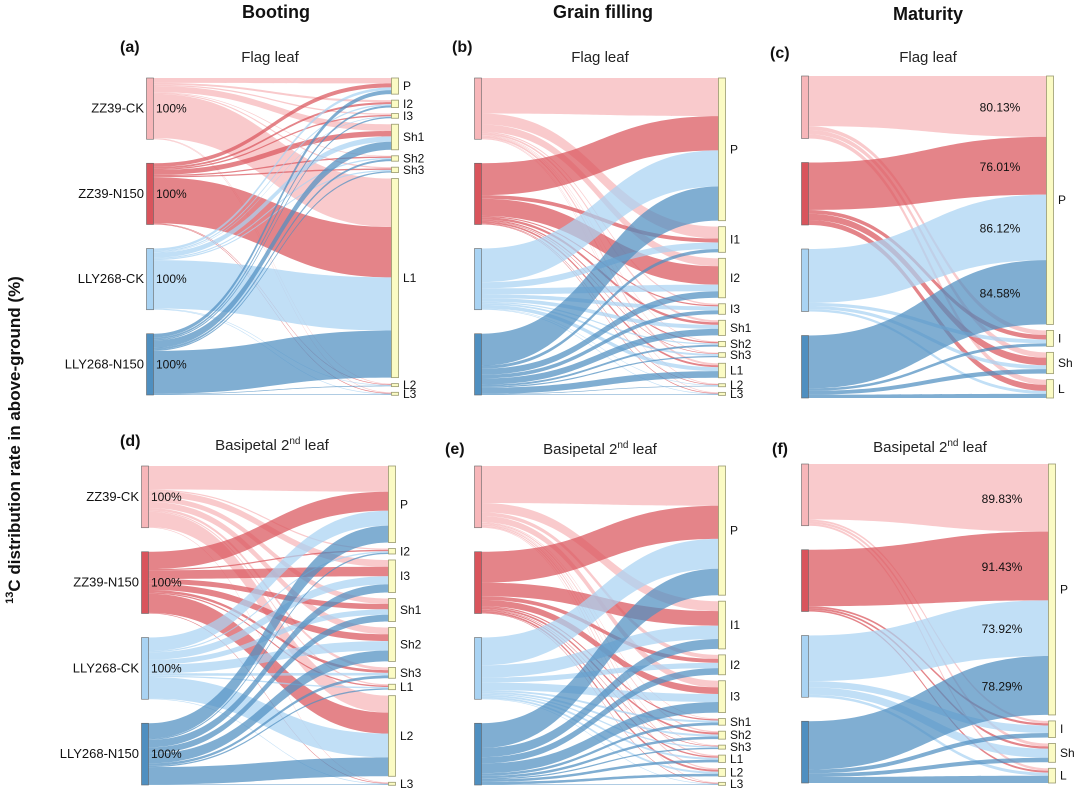 This screenshot has width=1080, height=789. Describe the element at coordinates (392, 610) in the screenshot. I see `target-node-Sh1` at that location.